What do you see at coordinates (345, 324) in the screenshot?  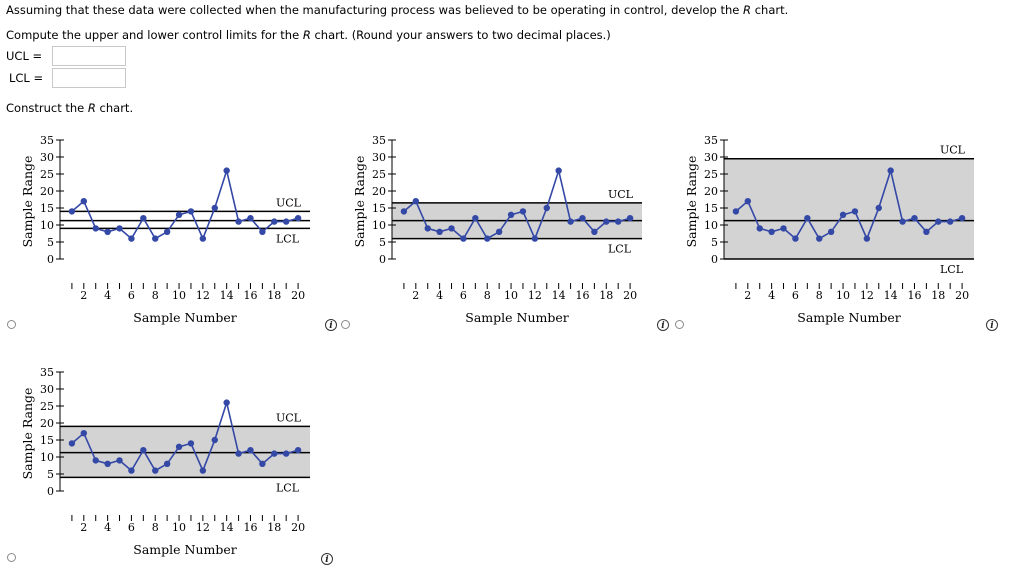 I see `option-b-radio` at bounding box center [345, 324].